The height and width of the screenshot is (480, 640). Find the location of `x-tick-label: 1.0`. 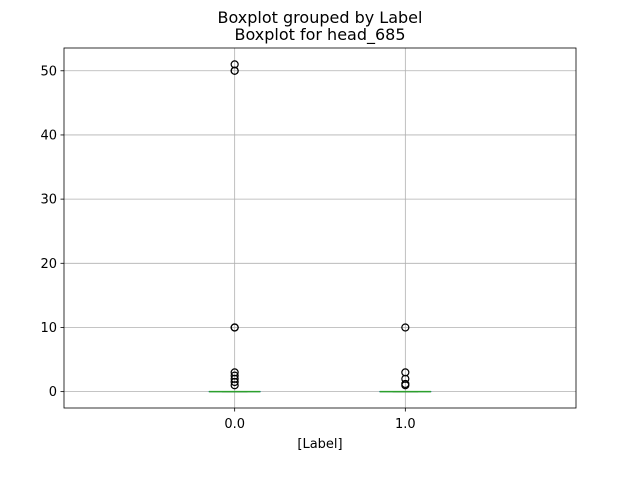

x-tick-label: 1.0 is located at coordinates (405, 424).